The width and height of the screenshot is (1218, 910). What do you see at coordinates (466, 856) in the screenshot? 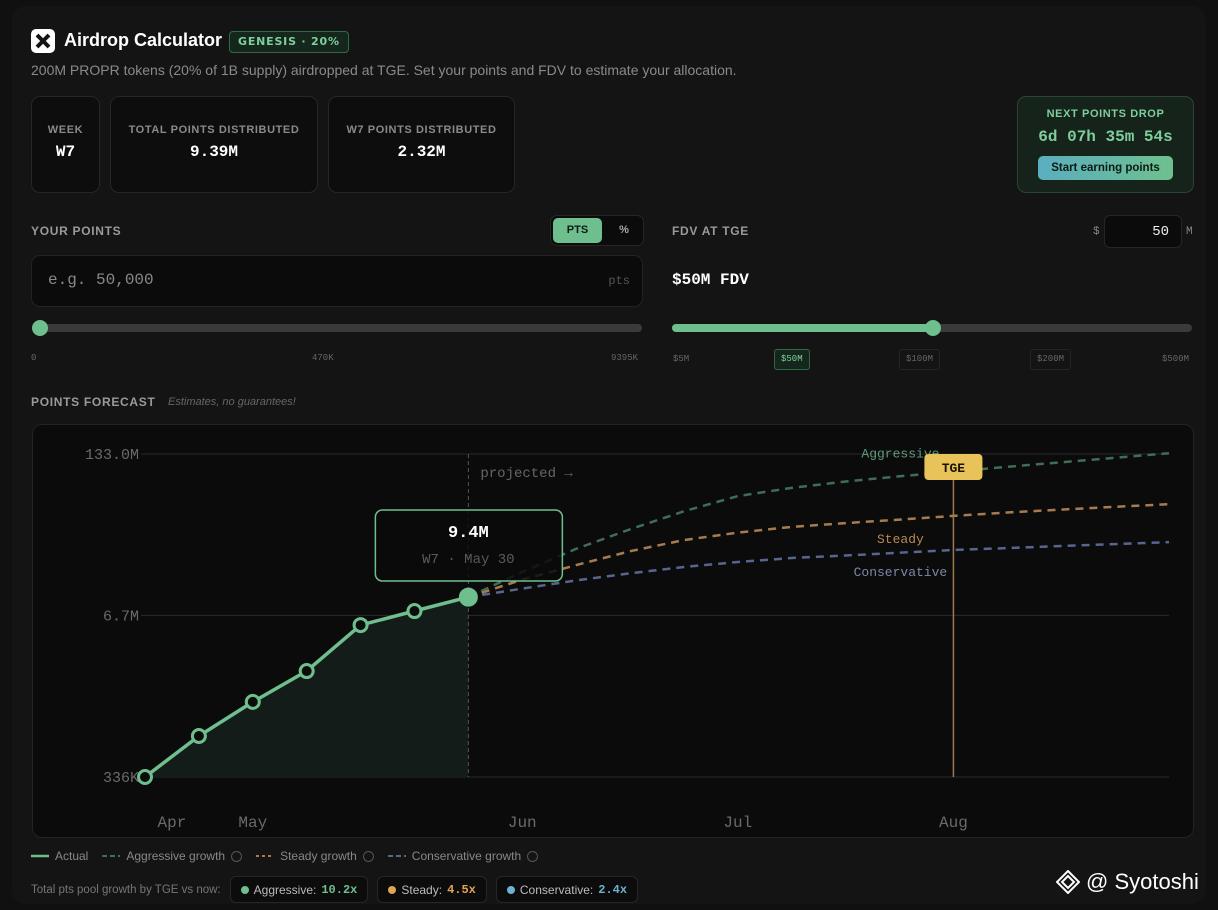
I see `legend-label: Conservative growth` at bounding box center [466, 856].